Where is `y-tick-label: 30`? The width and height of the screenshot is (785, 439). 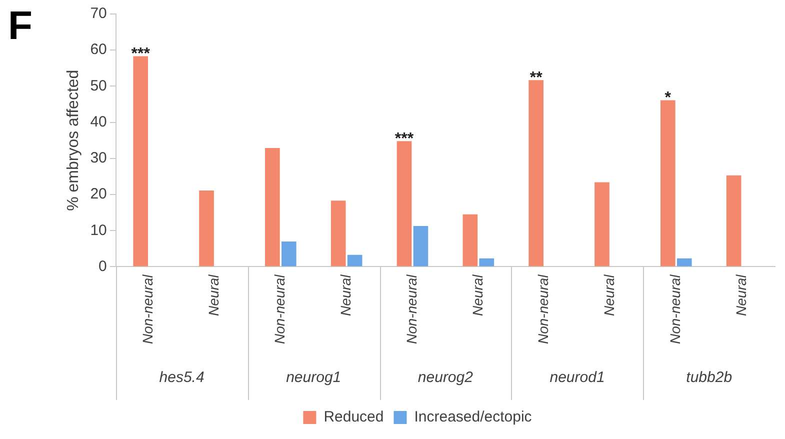 y-tick-label: 30 is located at coordinates (98, 158).